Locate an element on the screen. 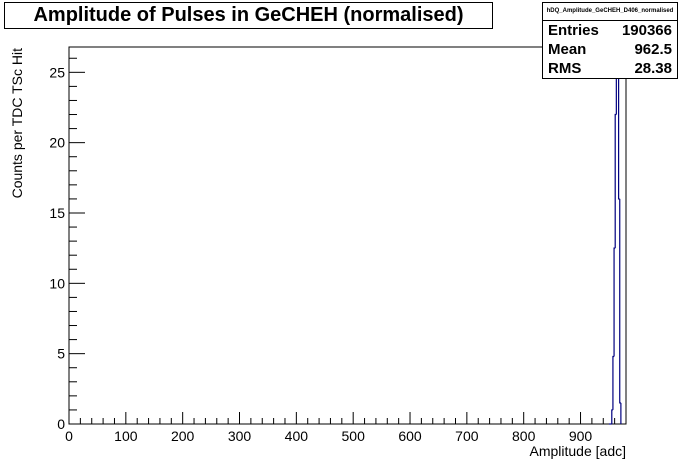 This screenshot has height=472, width=696. x-tick-label: 900 is located at coordinates (581, 436).